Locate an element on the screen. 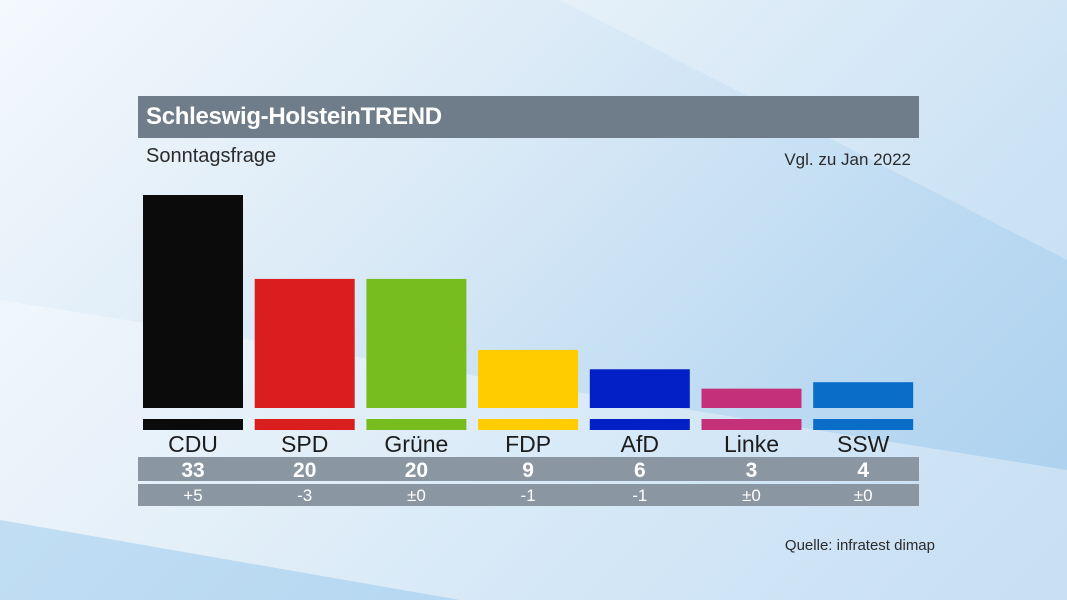  bar-fdp is located at coordinates (528, 378).